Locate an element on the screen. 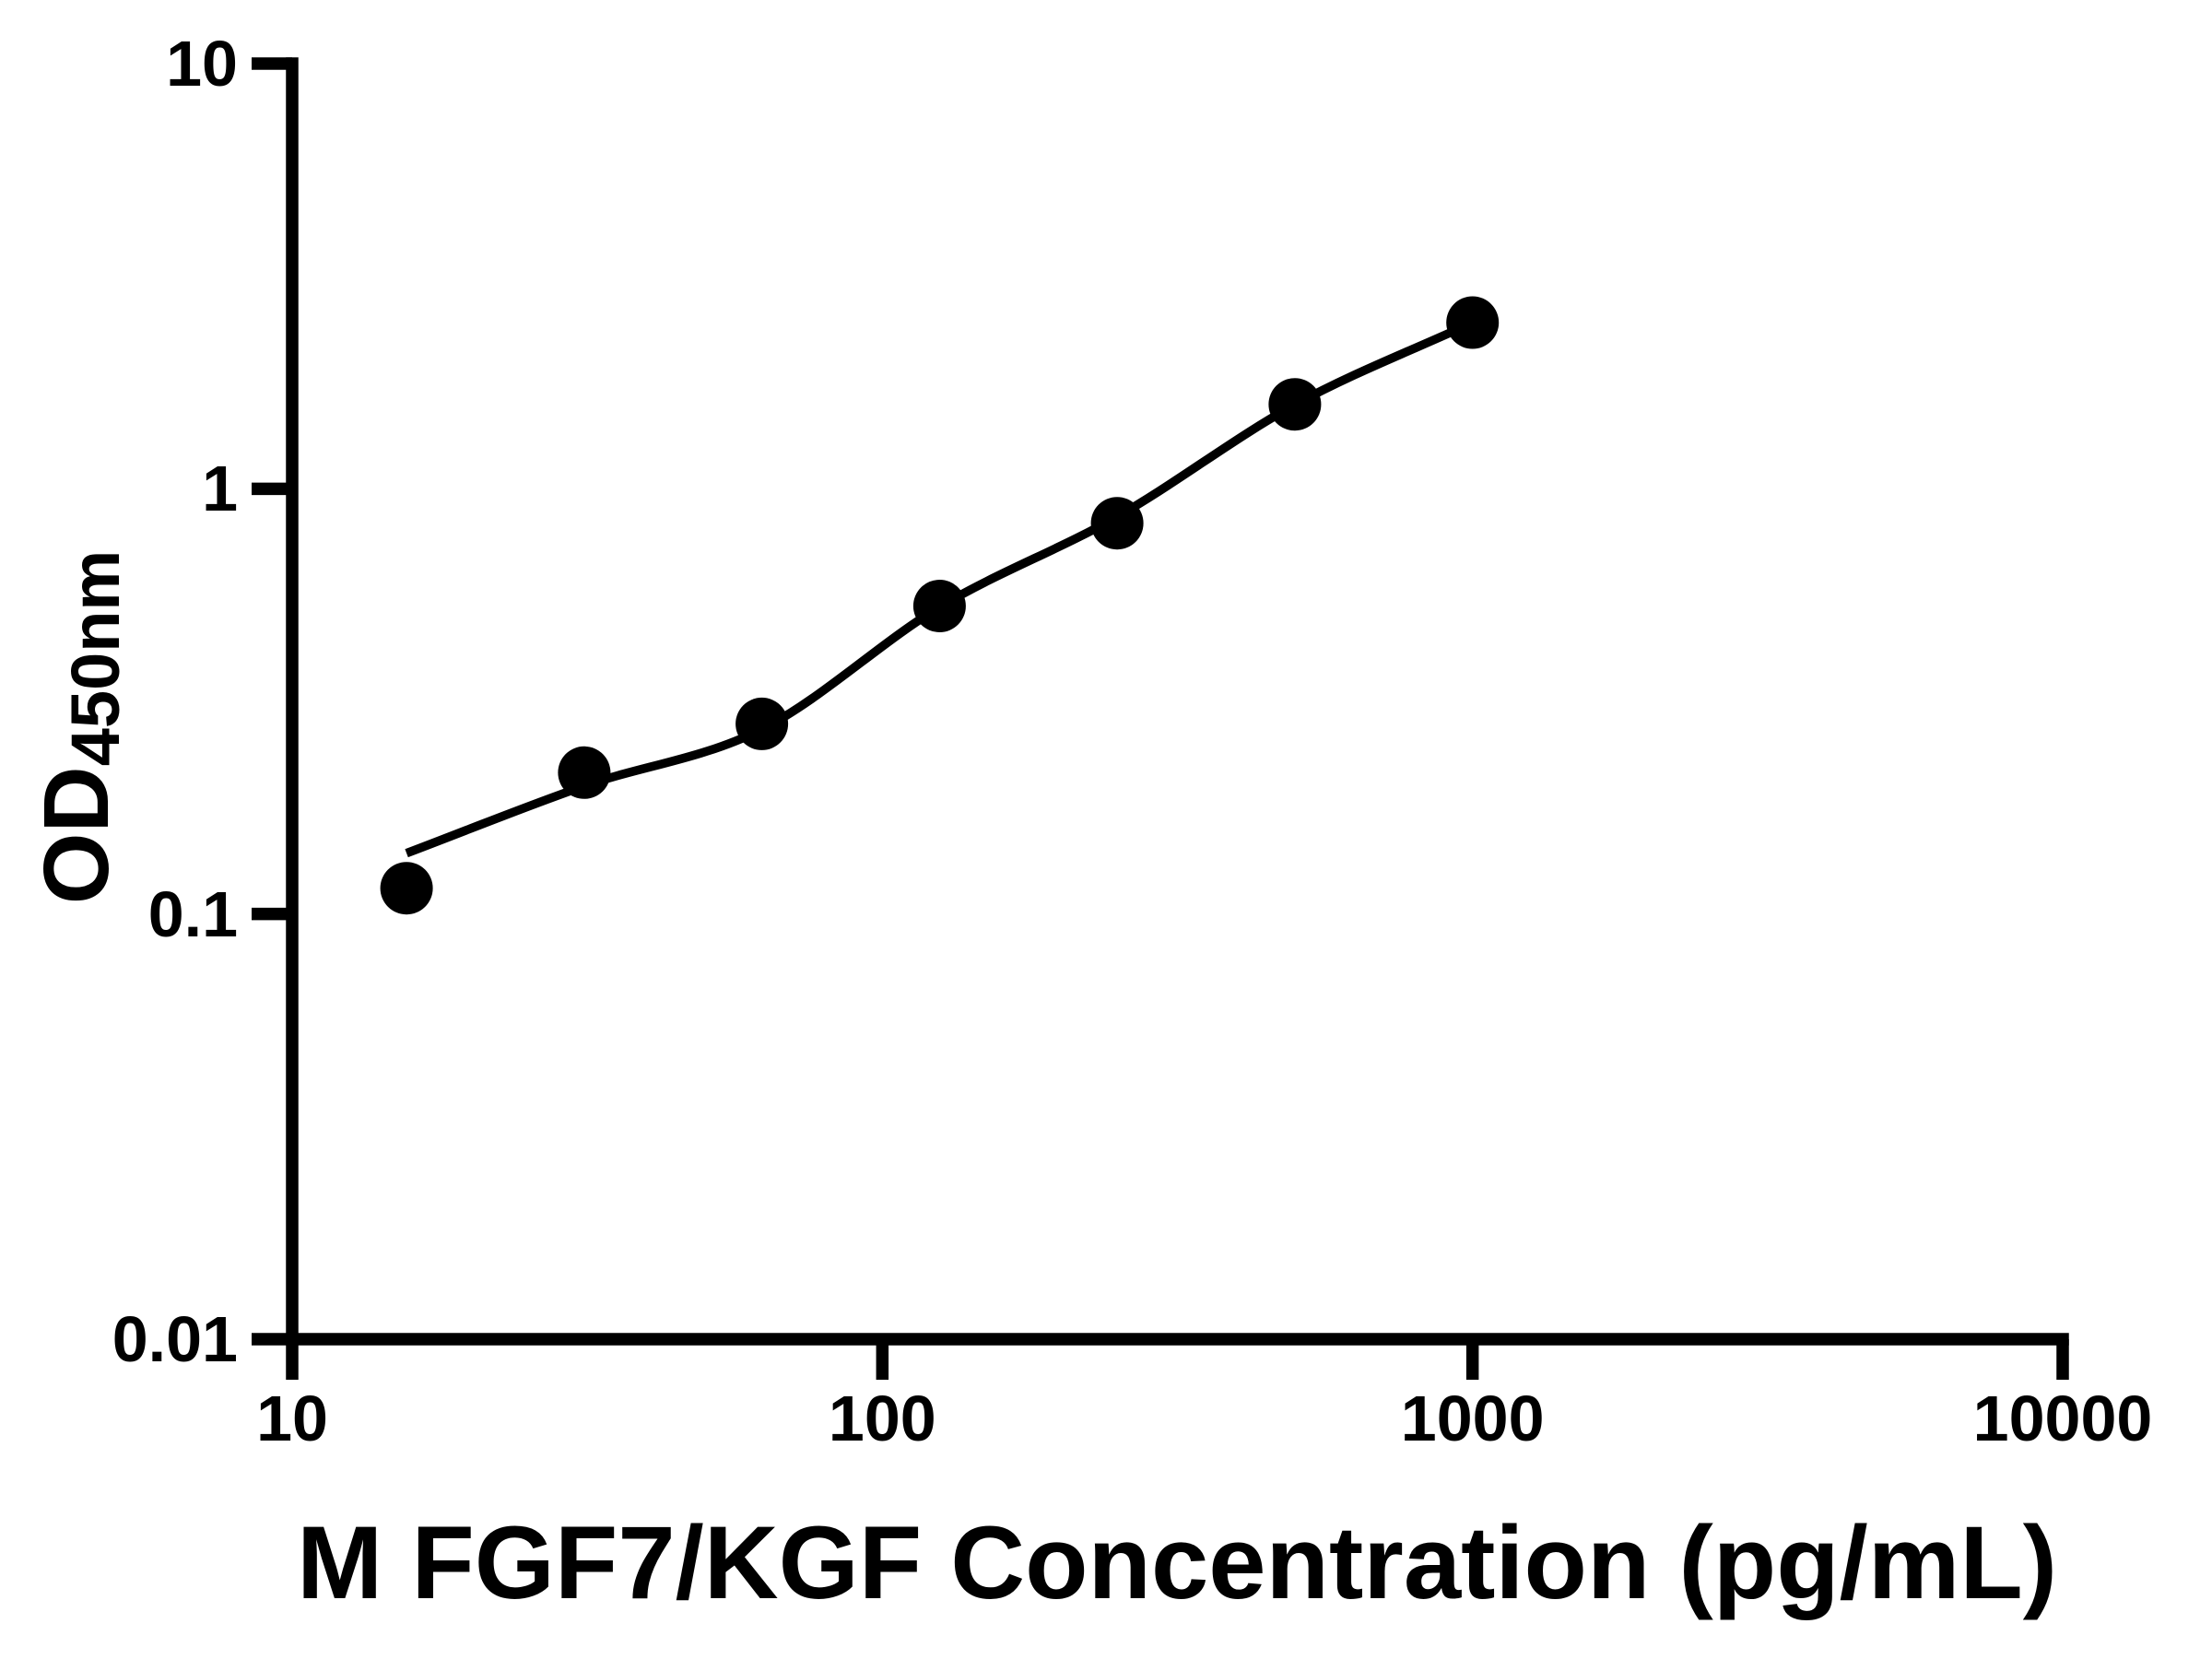 The height and width of the screenshot is (1659, 2212). y-tick-label: 10 is located at coordinates (202, 64).